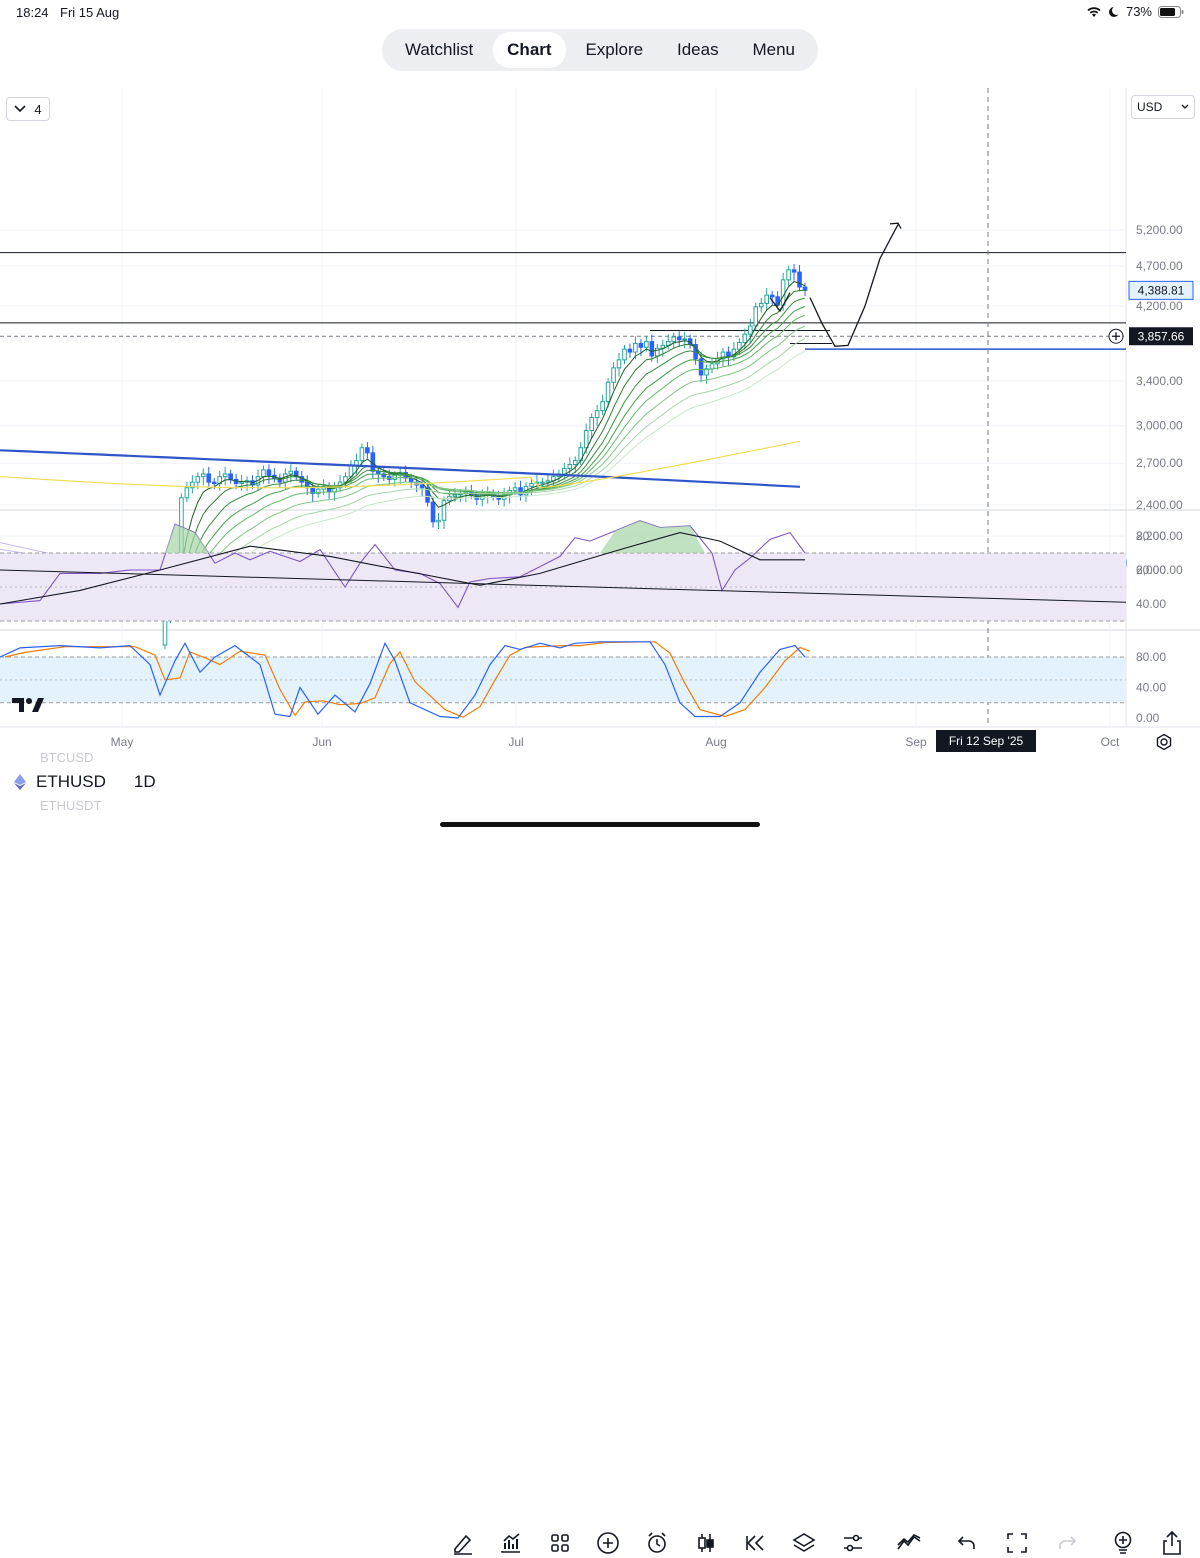  Describe the element at coordinates (1148, 718) in the screenshot. I see `stoch-tick-label: 0.00` at that location.